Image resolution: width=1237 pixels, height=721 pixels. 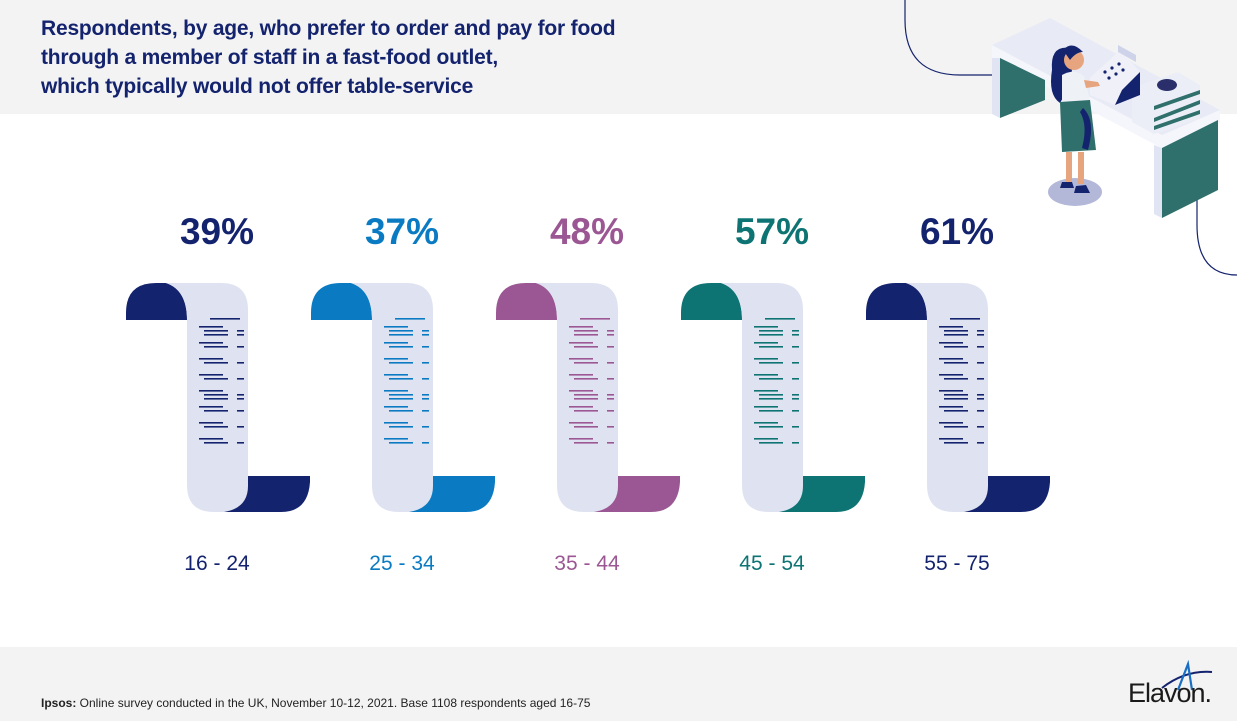 What do you see at coordinates (1022, 88) in the screenshot?
I see `counter-left-panel` at bounding box center [1022, 88].